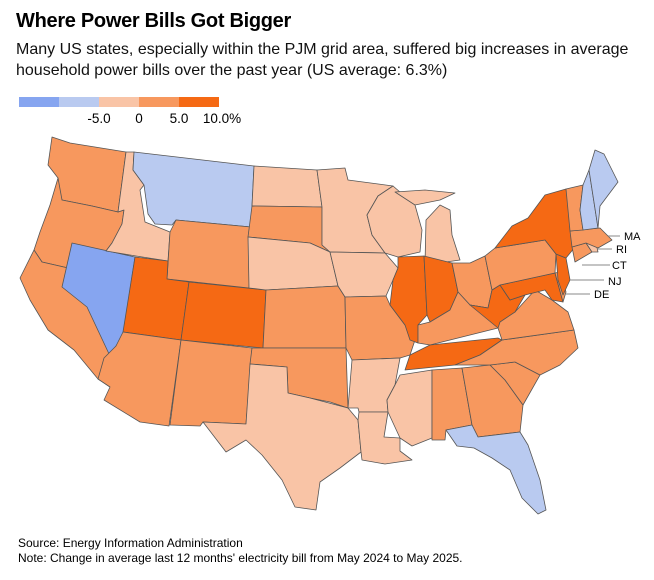 The image size is (654, 580). Describe the element at coordinates (601, 295) in the screenshot. I see `state-label-de: DE` at that location.